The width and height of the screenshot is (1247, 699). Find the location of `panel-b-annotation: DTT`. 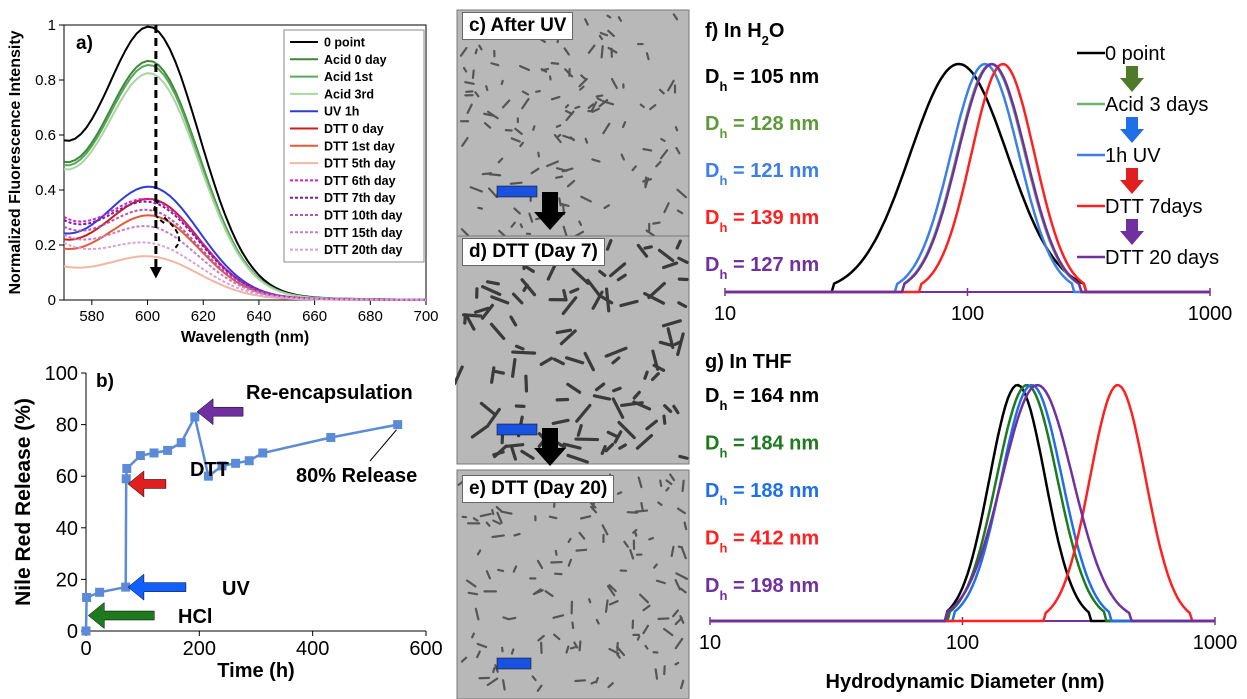

panel-b-annotation: DTT is located at coordinates (209, 470).